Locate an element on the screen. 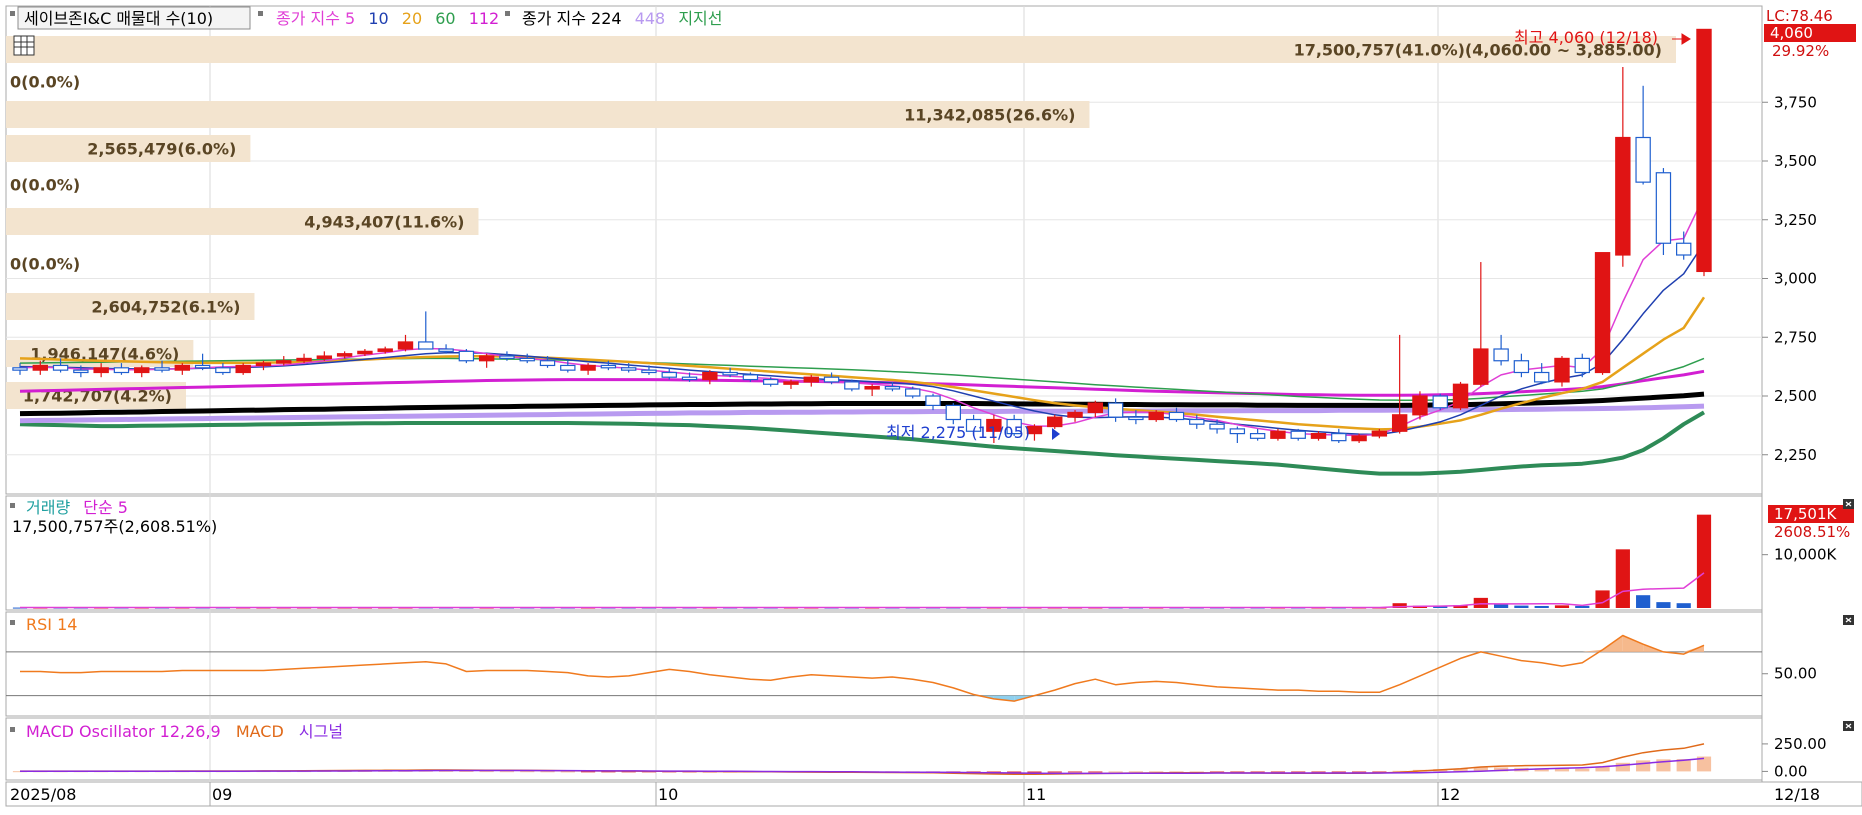 This screenshot has height=815, width=1862. volume-legend: 거래량 단순 5 is located at coordinates (77, 507).